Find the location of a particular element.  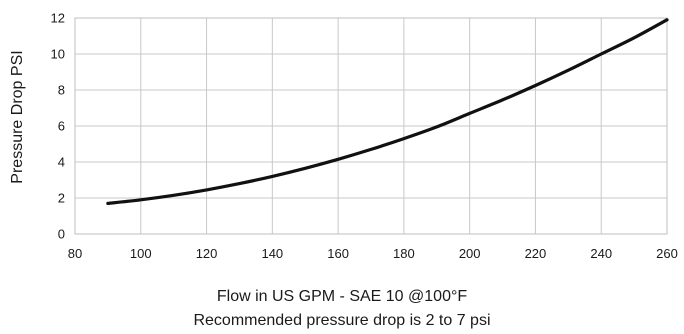

y-tick-label: 8 is located at coordinates (61, 90).